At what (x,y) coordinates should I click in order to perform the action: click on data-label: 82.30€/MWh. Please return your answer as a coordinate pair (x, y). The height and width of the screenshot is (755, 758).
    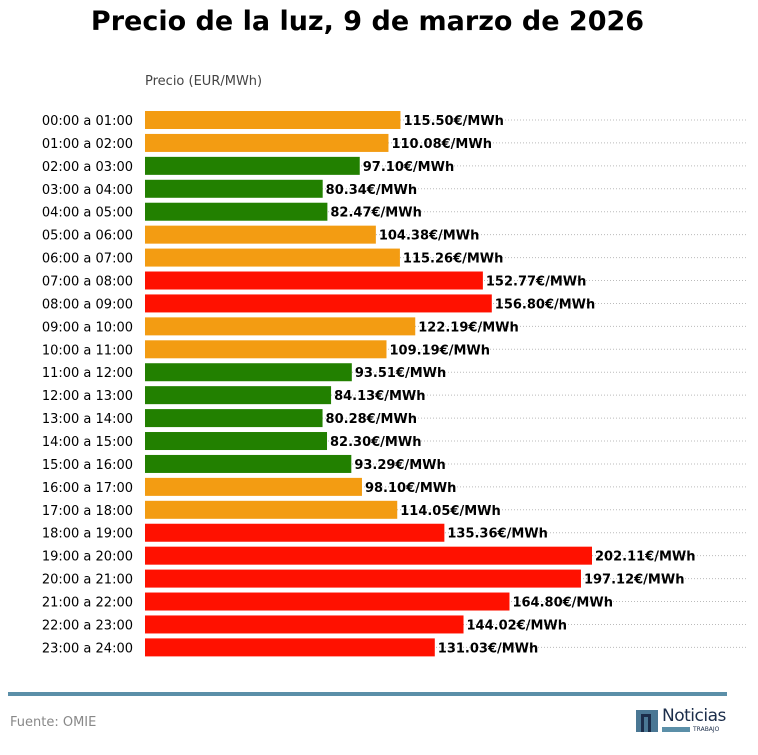
    Looking at the image, I should click on (375, 442).